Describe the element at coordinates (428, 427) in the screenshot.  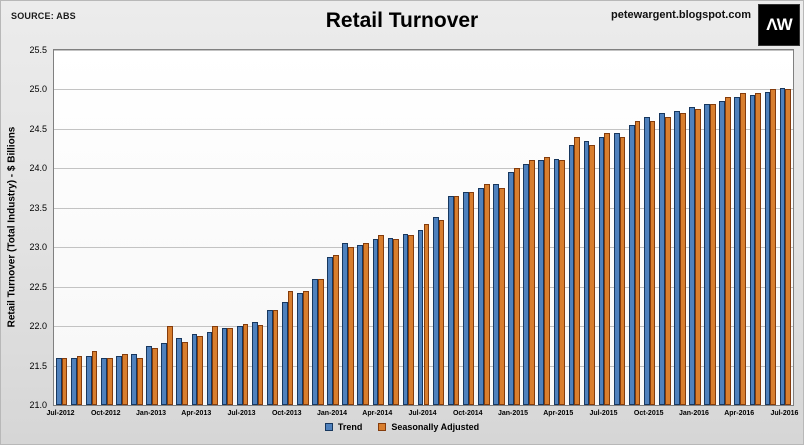
I see `legend-item-seasonally-adjusted: Seasonally Adjusted` at that location.